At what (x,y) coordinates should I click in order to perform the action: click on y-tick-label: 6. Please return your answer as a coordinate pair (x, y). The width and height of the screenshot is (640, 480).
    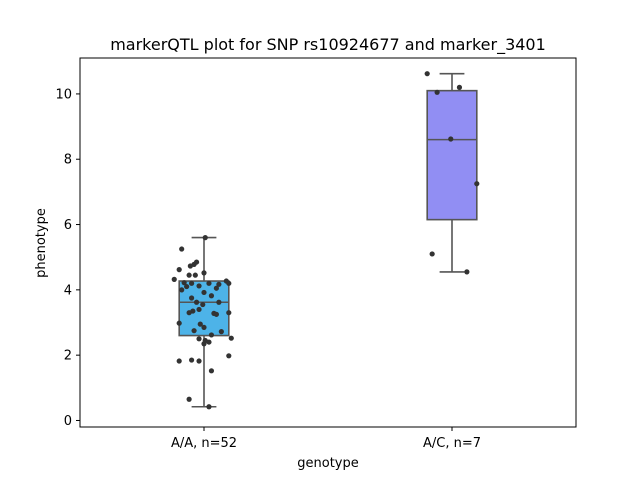
    Looking at the image, I should click on (68, 225).